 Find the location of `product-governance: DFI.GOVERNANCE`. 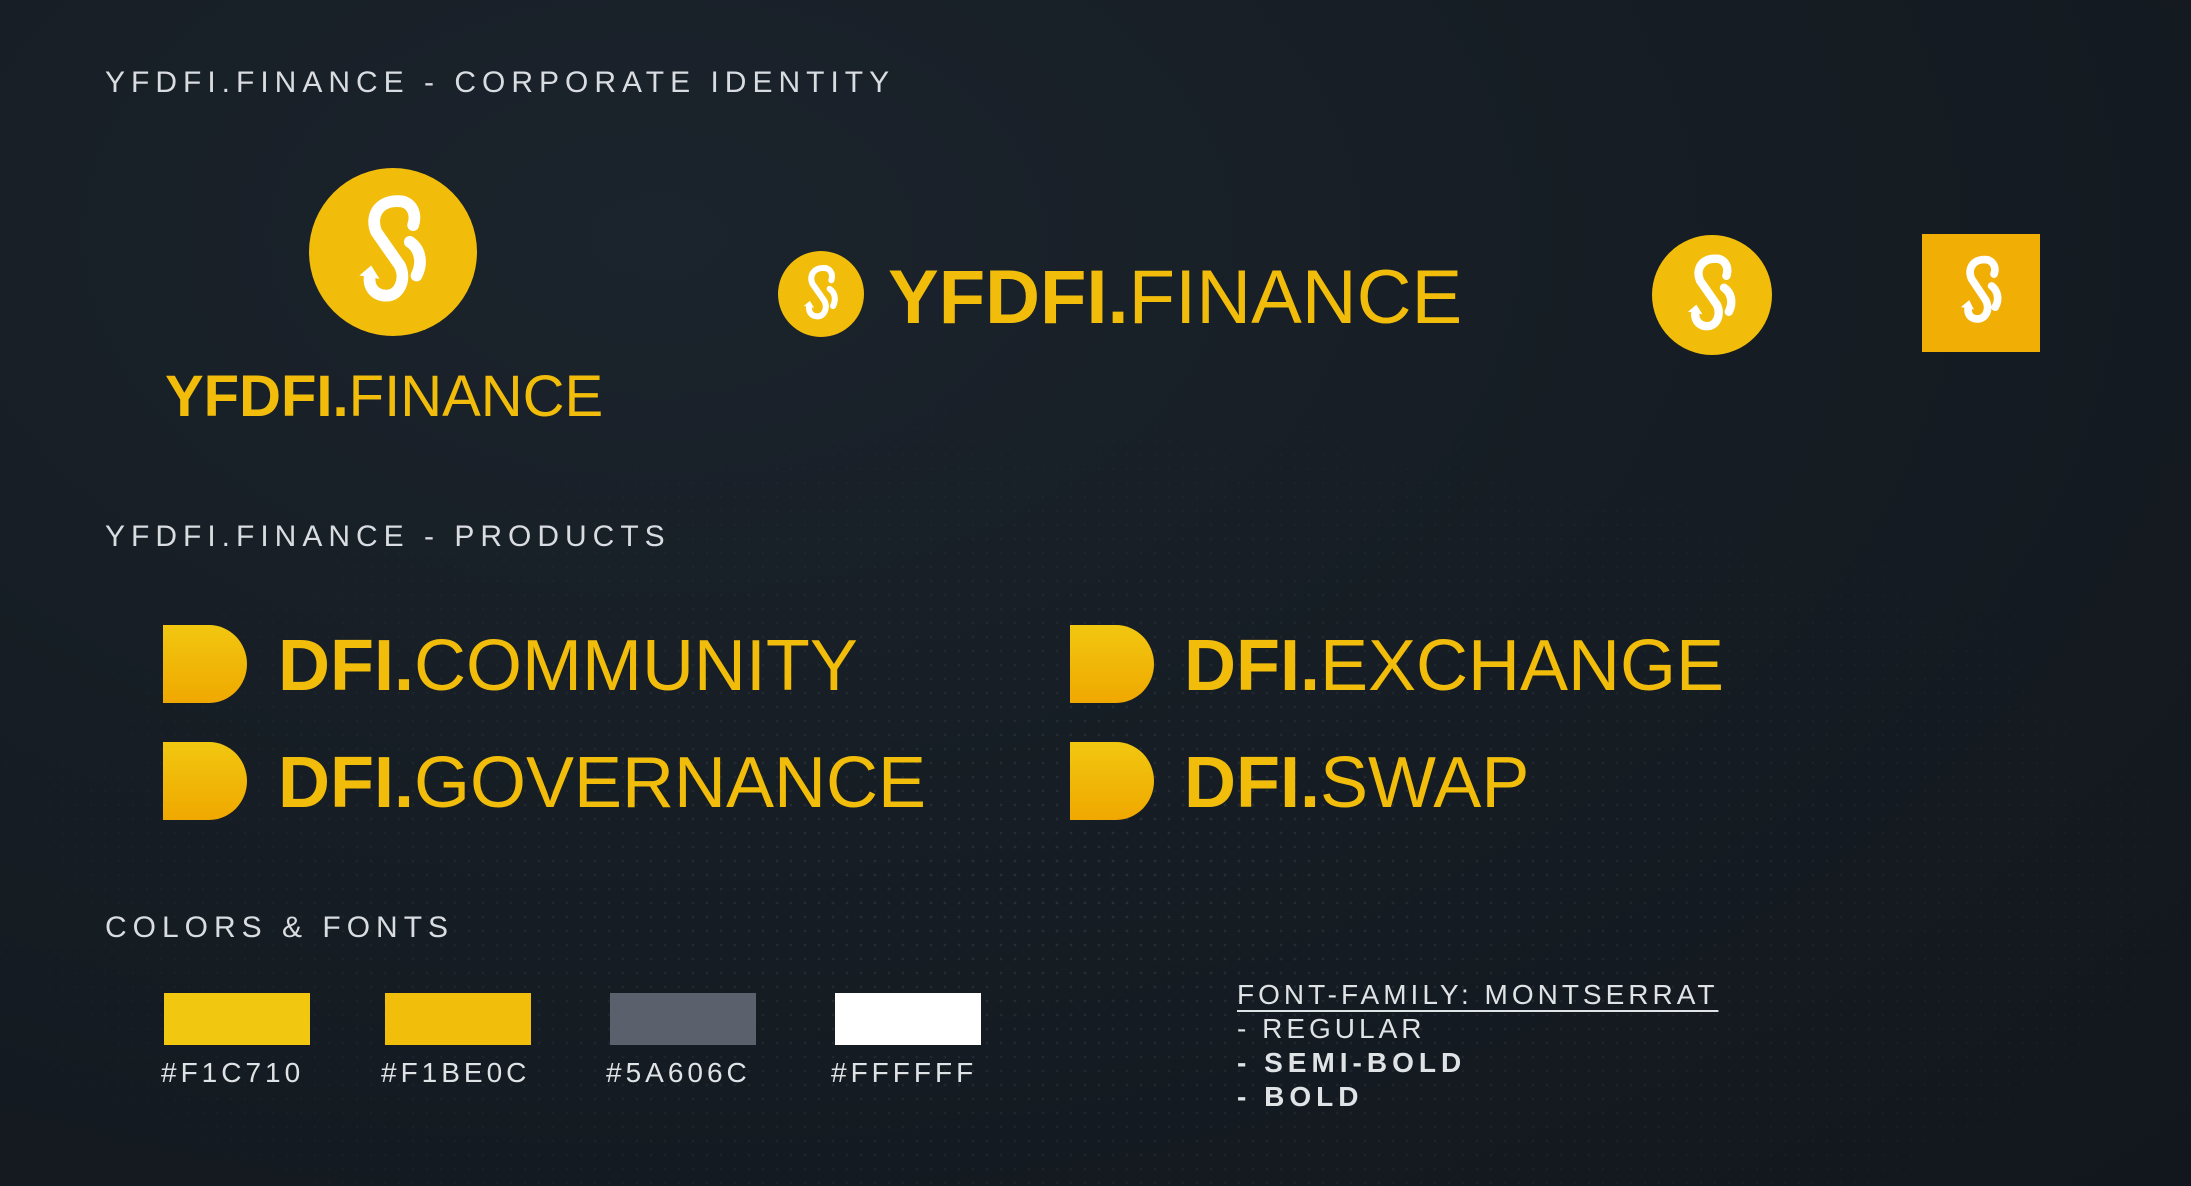

product-governance: DFI.GOVERNANCE is located at coordinates (602, 783).